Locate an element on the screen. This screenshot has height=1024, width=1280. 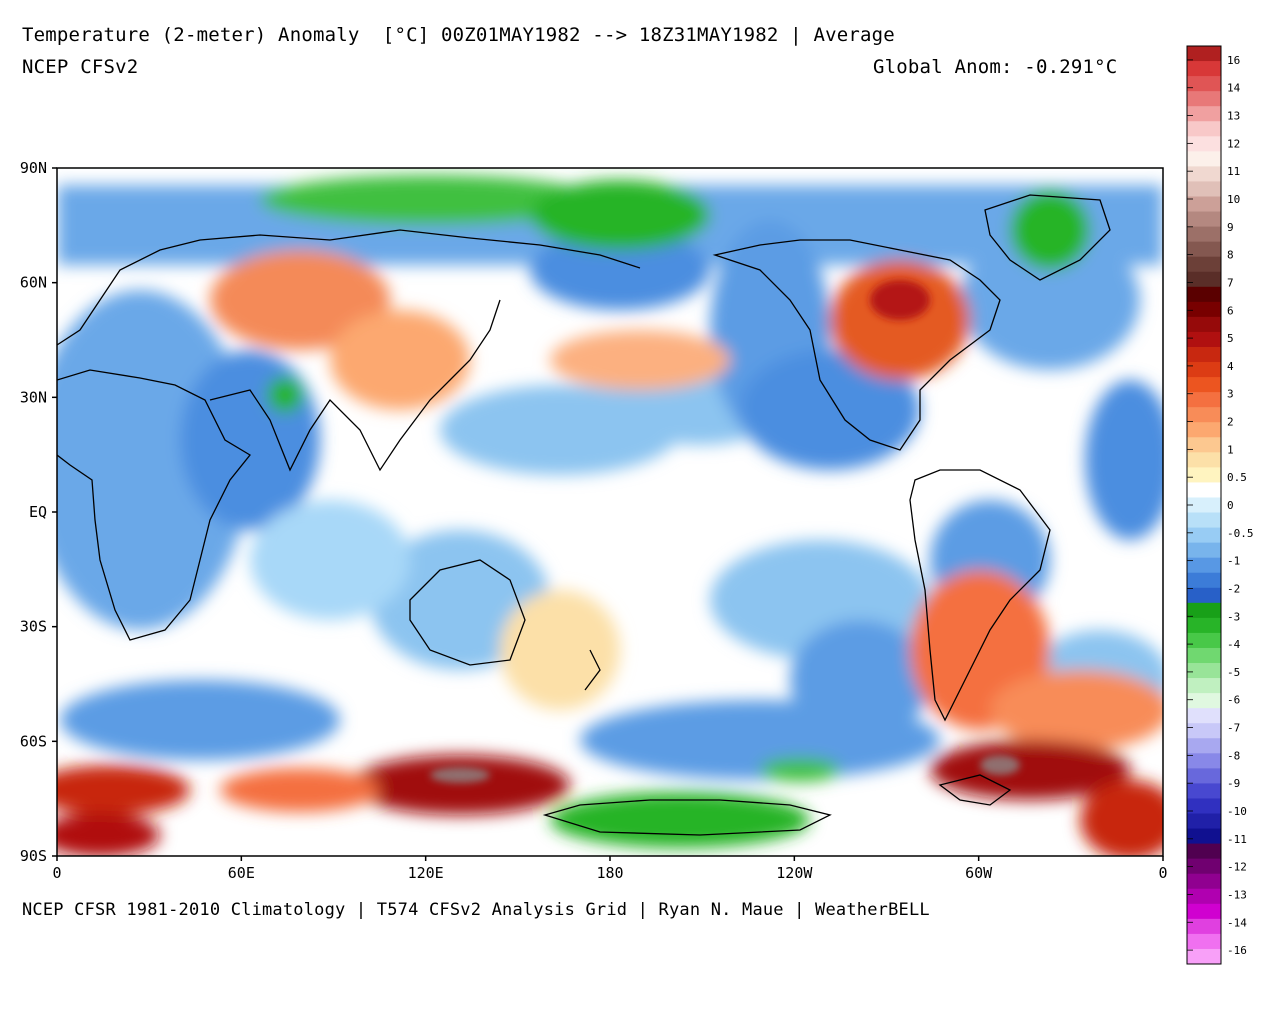
lat-tick-label: 60N is located at coordinates (33, 283).